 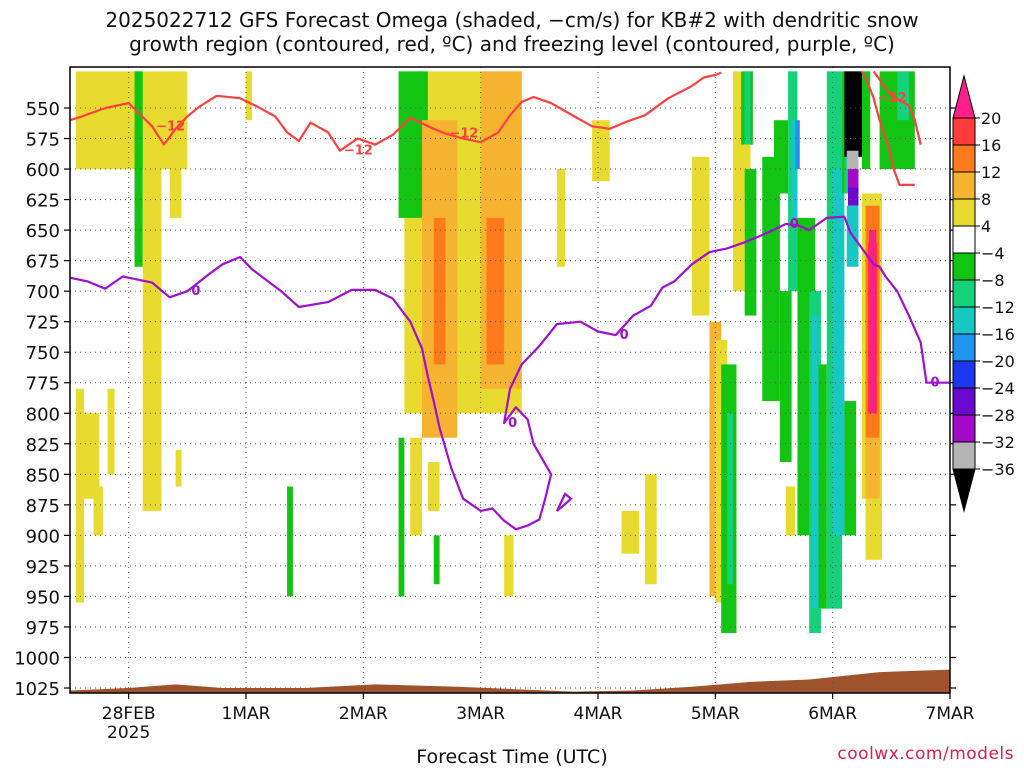 What do you see at coordinates (128, 733) in the screenshot?
I see `x-tick-sublabel: 2025` at bounding box center [128, 733].